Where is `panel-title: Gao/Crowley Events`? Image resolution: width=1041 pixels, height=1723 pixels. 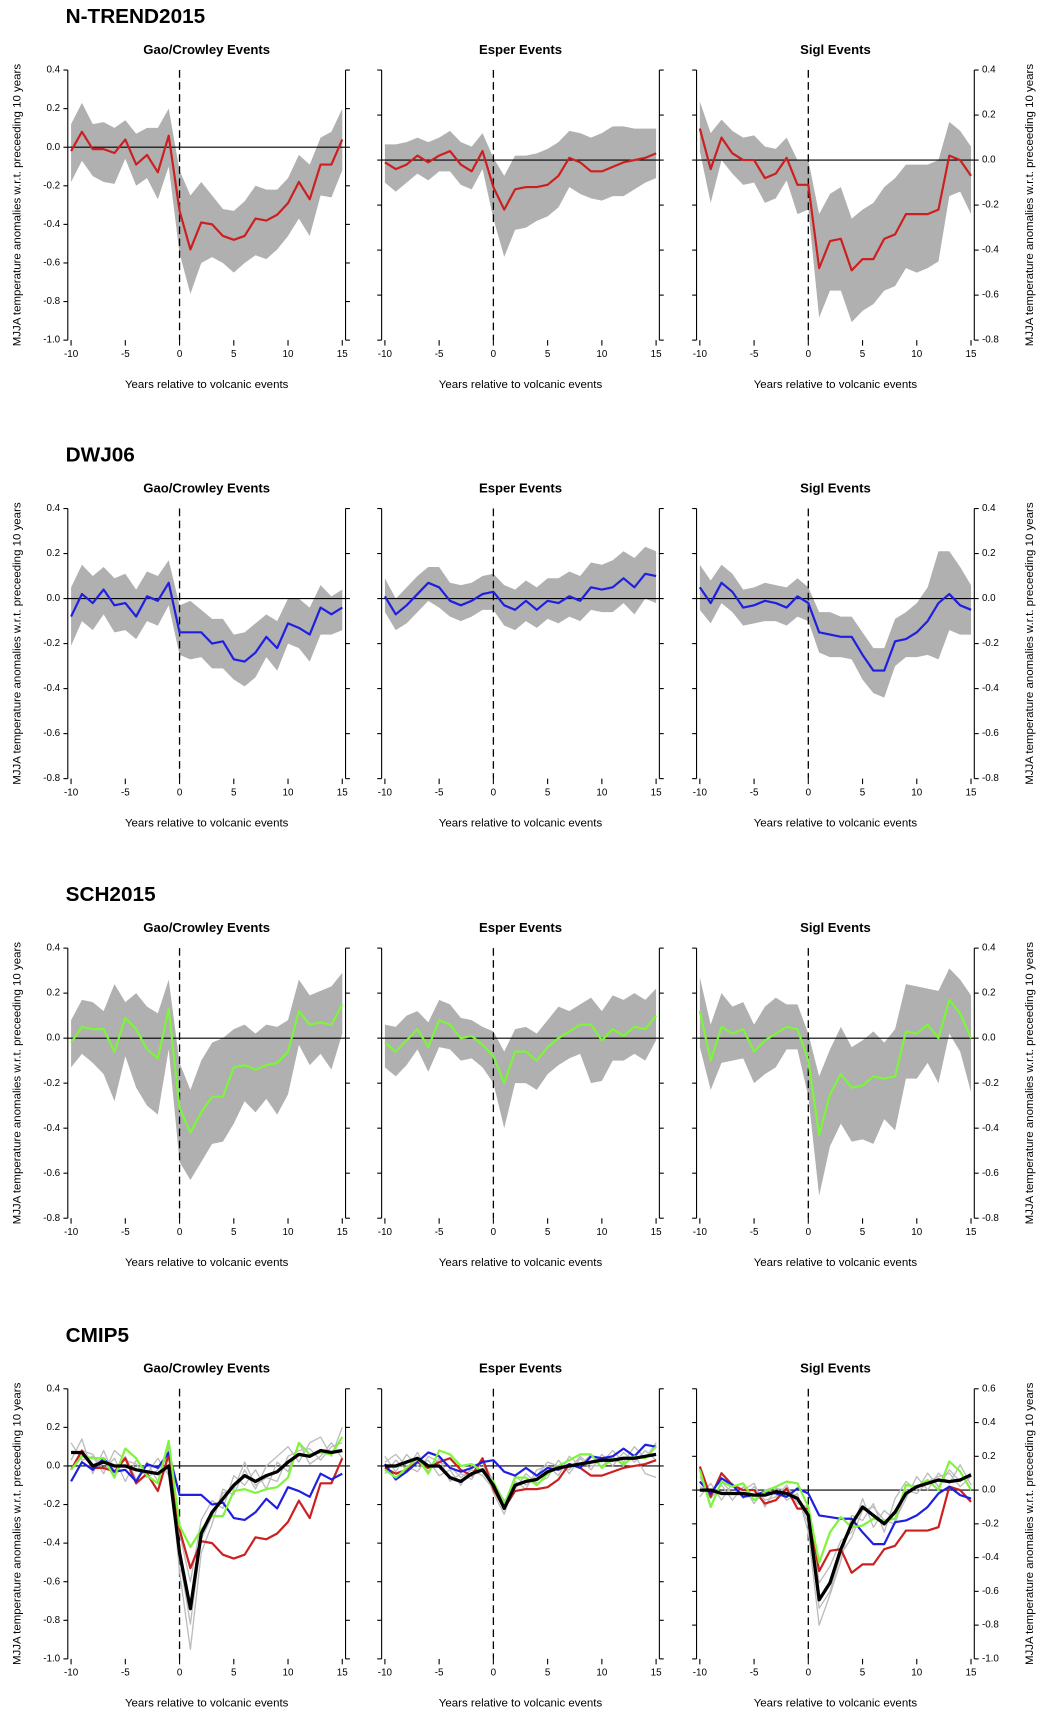
panel-title: Gao/Crowley Events is located at coordinates (206, 49).